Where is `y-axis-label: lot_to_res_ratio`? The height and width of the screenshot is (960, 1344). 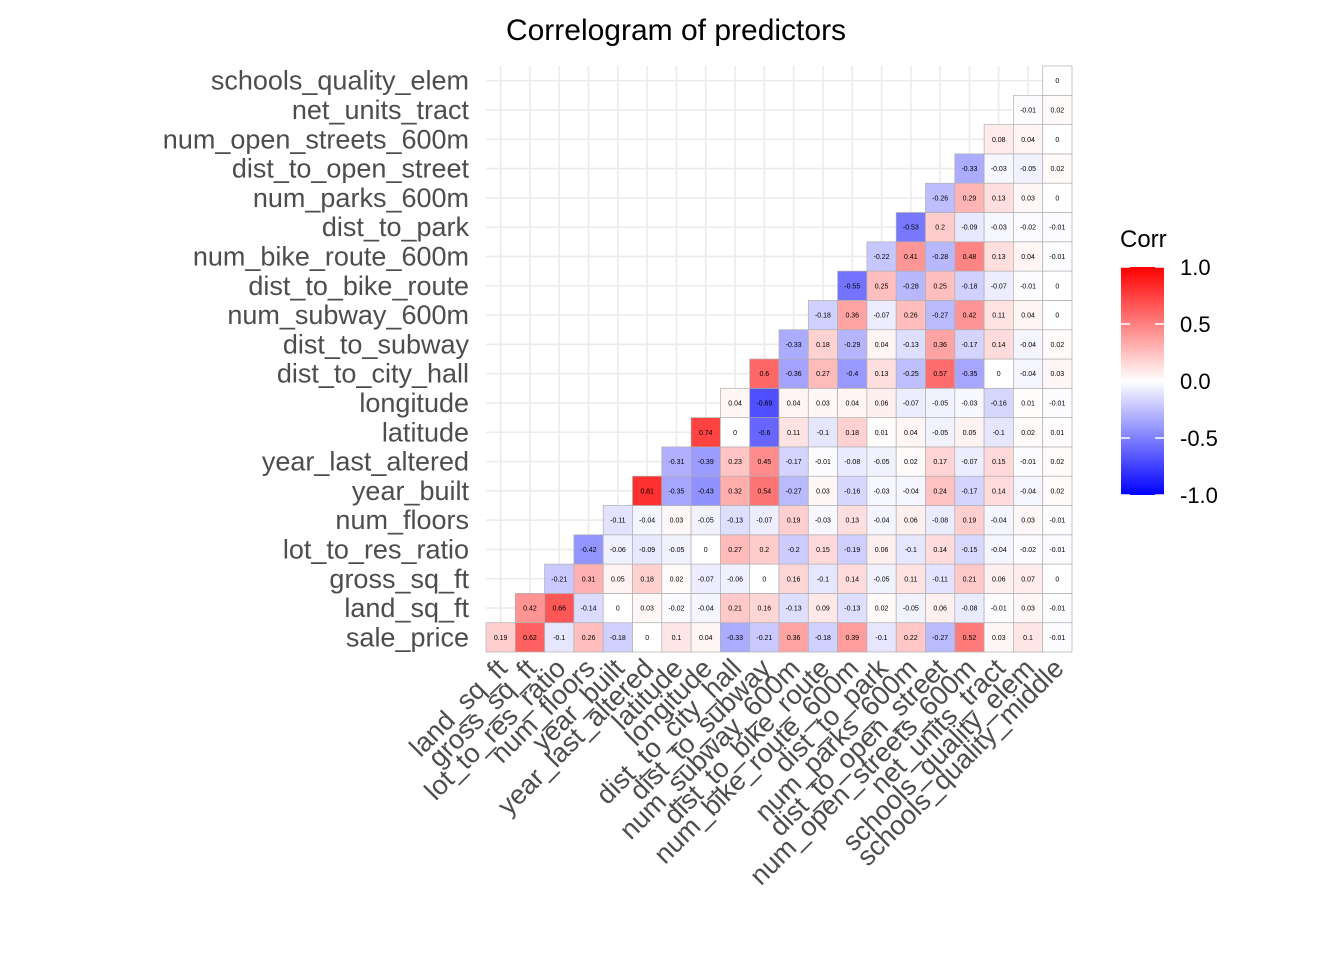 y-axis-label: lot_to_res_ratio is located at coordinates (376, 549).